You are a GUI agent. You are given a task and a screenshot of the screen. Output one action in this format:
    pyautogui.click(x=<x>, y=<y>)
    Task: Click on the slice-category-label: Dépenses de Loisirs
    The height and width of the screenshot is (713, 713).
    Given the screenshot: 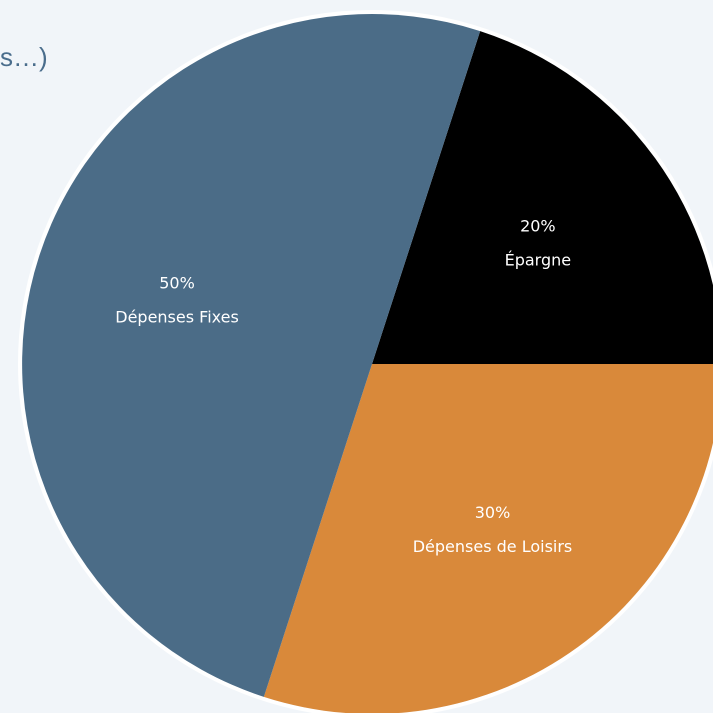 What is the action you would take?
    pyautogui.click(x=493, y=546)
    